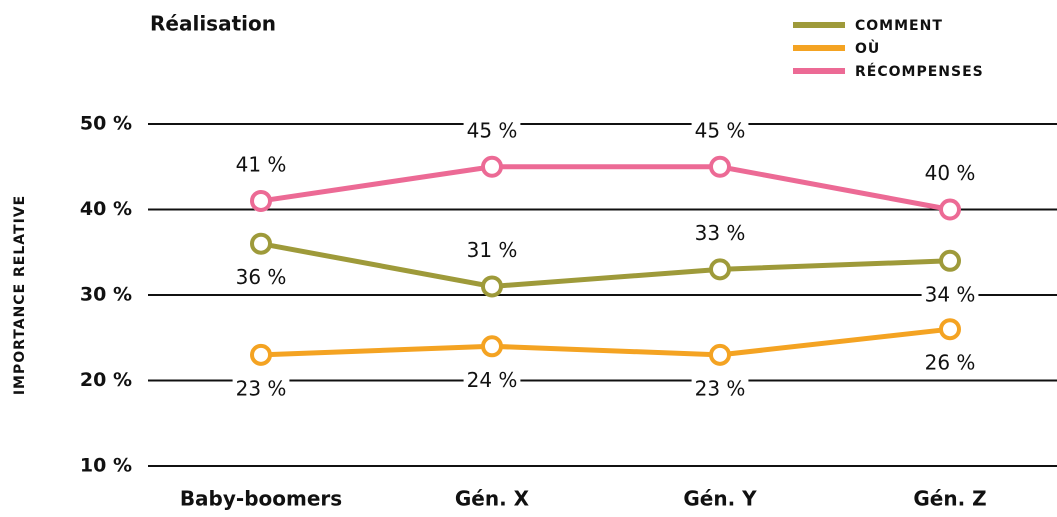  I want to click on x-tick-label: Gén. X, so click(492, 499).